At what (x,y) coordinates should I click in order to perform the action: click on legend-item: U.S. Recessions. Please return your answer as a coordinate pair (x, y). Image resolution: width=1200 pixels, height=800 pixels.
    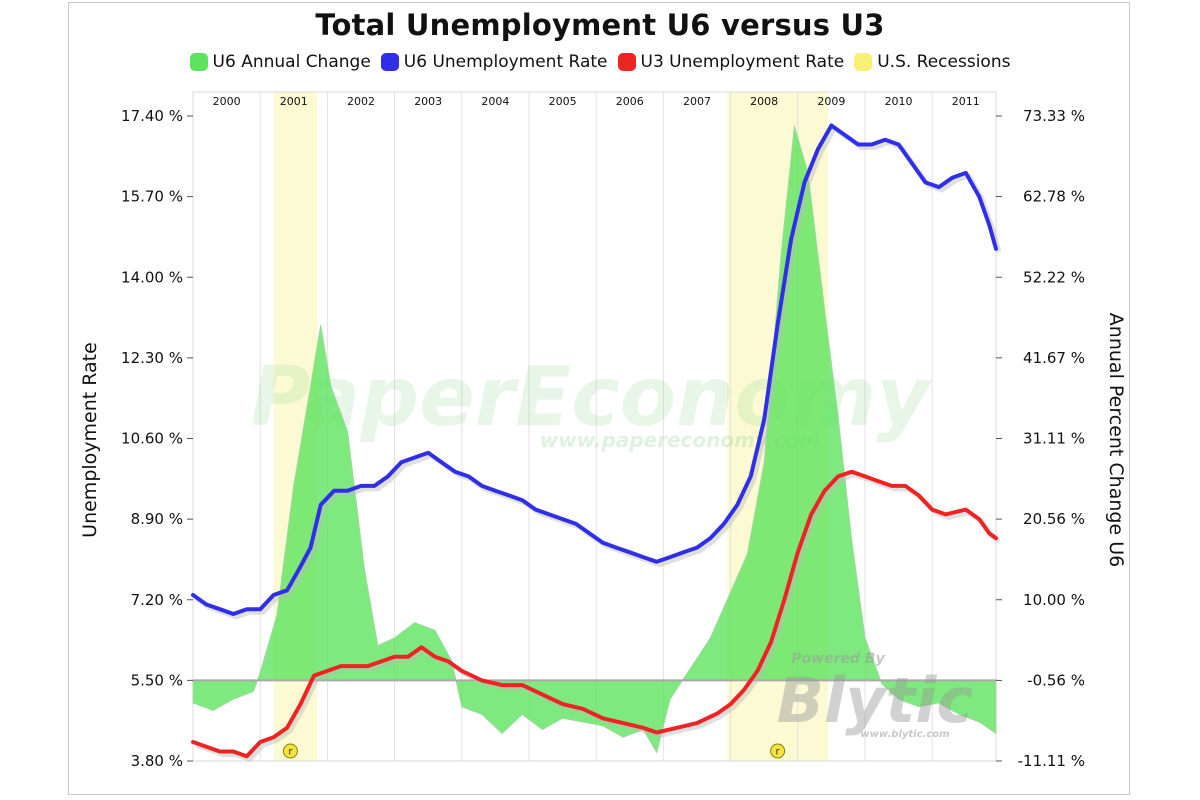
    Looking at the image, I should click on (932, 62).